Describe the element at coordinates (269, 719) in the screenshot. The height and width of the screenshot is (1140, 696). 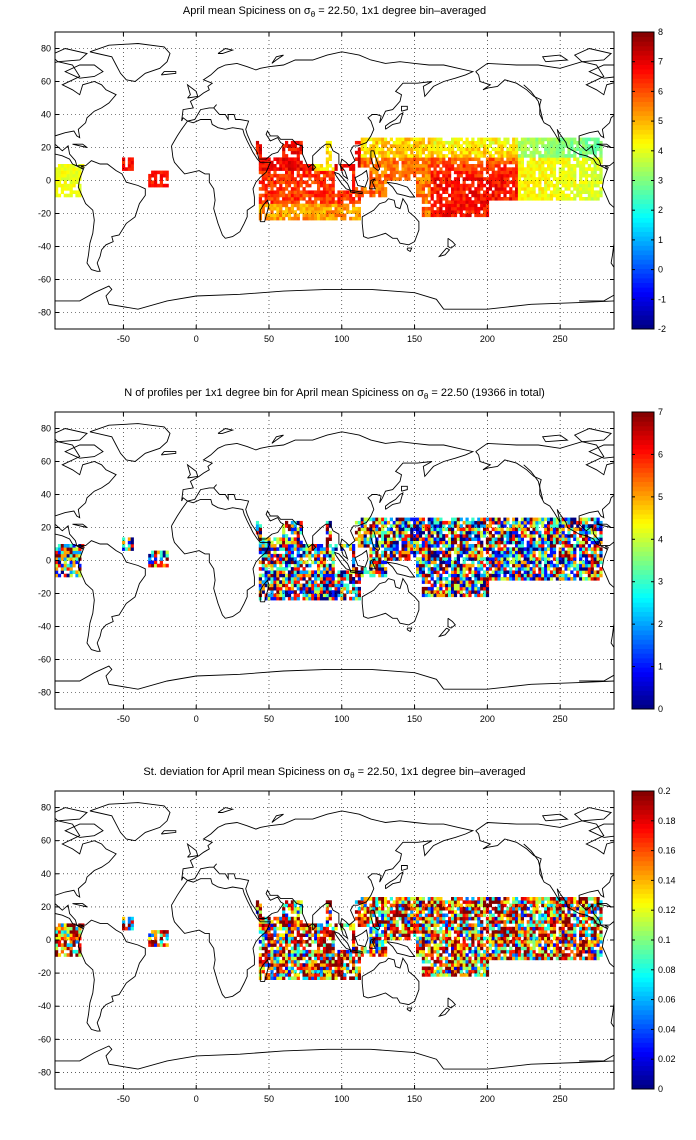
I see `x-tick-label: 50` at that location.